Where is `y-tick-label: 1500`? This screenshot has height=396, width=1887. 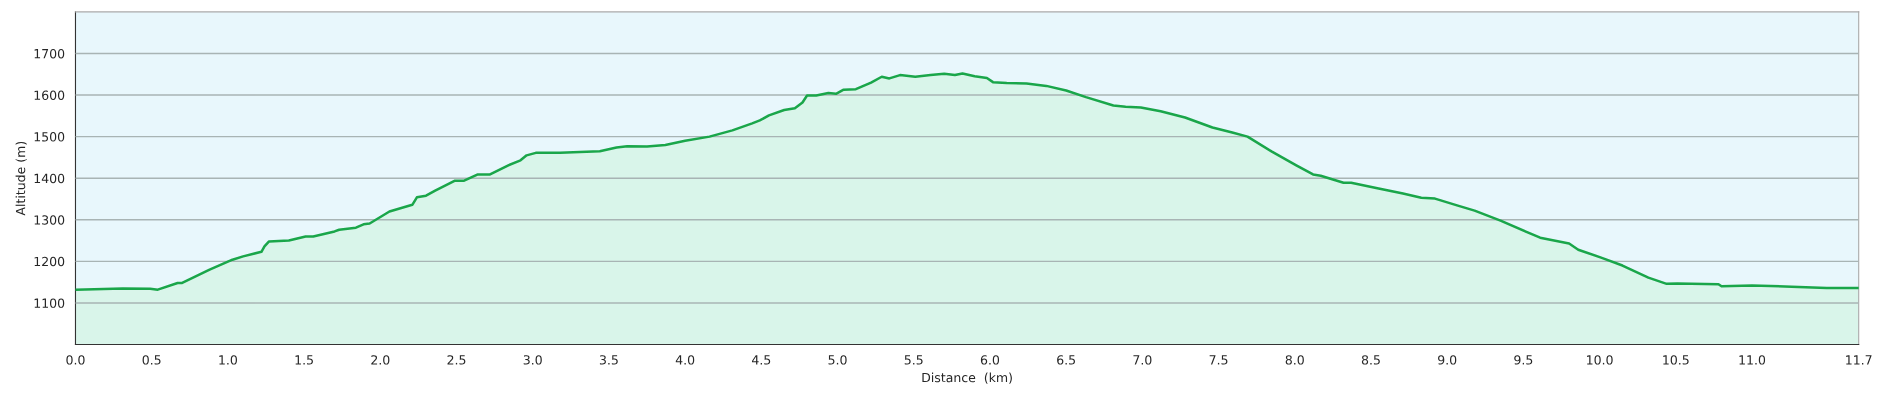 y-tick-label: 1500 is located at coordinates (49, 137).